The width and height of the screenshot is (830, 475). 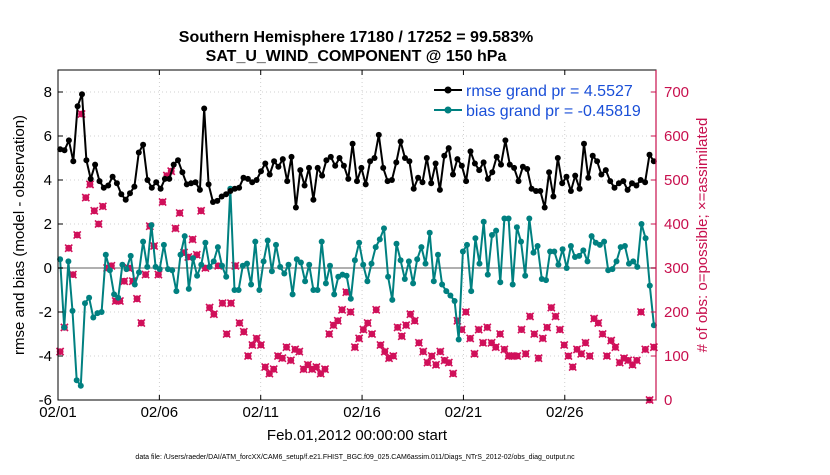 What do you see at coordinates (565, 412) in the screenshot?
I see `x-tick-label-5: 02/26` at bounding box center [565, 412].